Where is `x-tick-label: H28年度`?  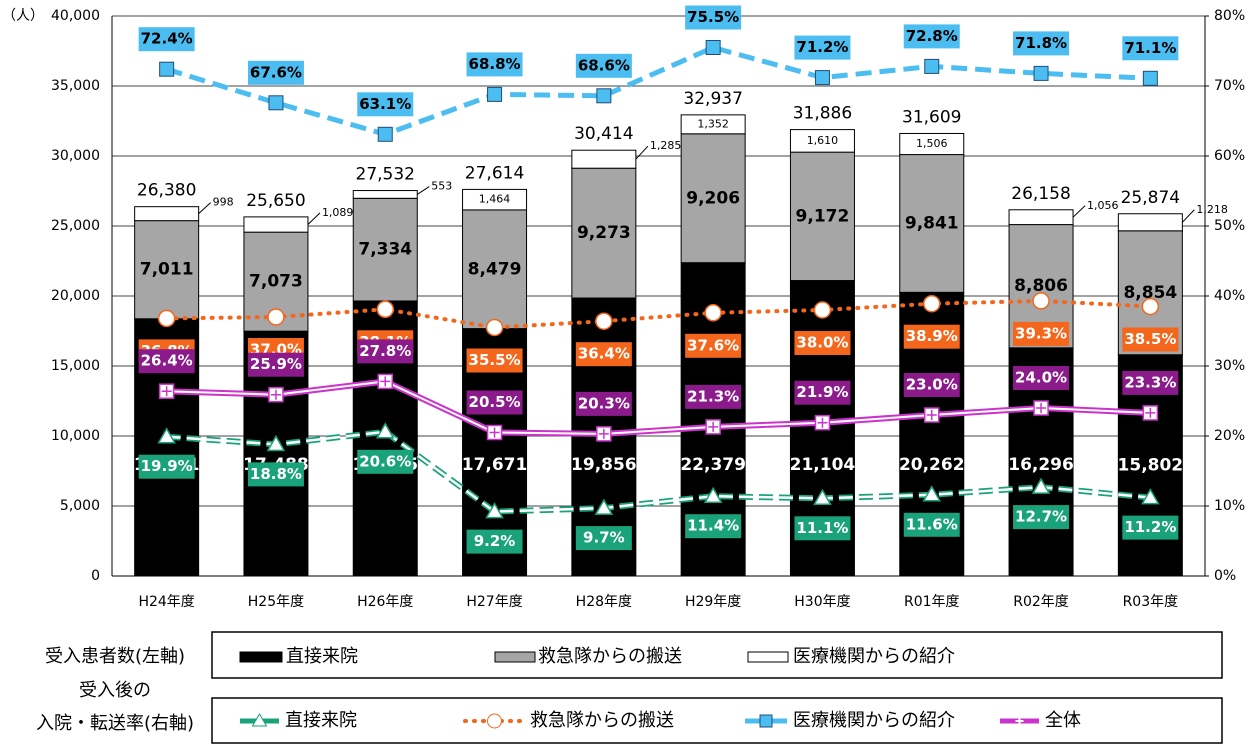 x-tick-label: H28年度 is located at coordinates (604, 602).